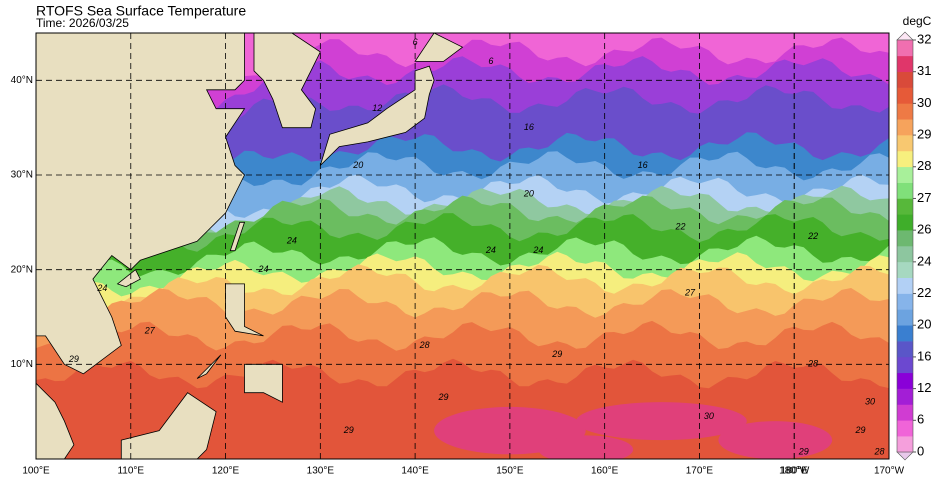 This screenshot has height=483, width=941. I want to click on colorbar-tick-label: 6, so click(920, 419).